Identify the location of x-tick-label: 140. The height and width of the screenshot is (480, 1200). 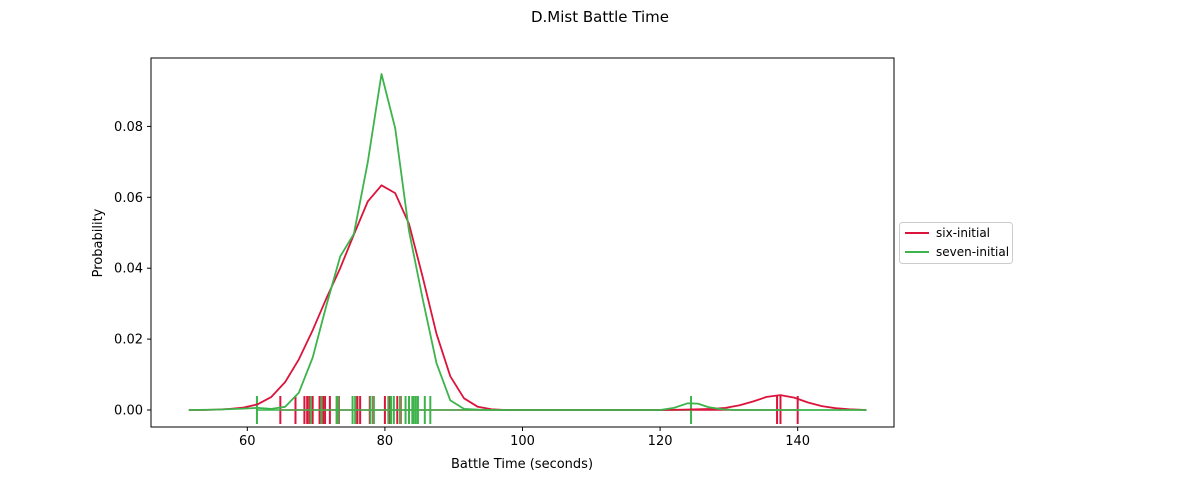
(797, 441).